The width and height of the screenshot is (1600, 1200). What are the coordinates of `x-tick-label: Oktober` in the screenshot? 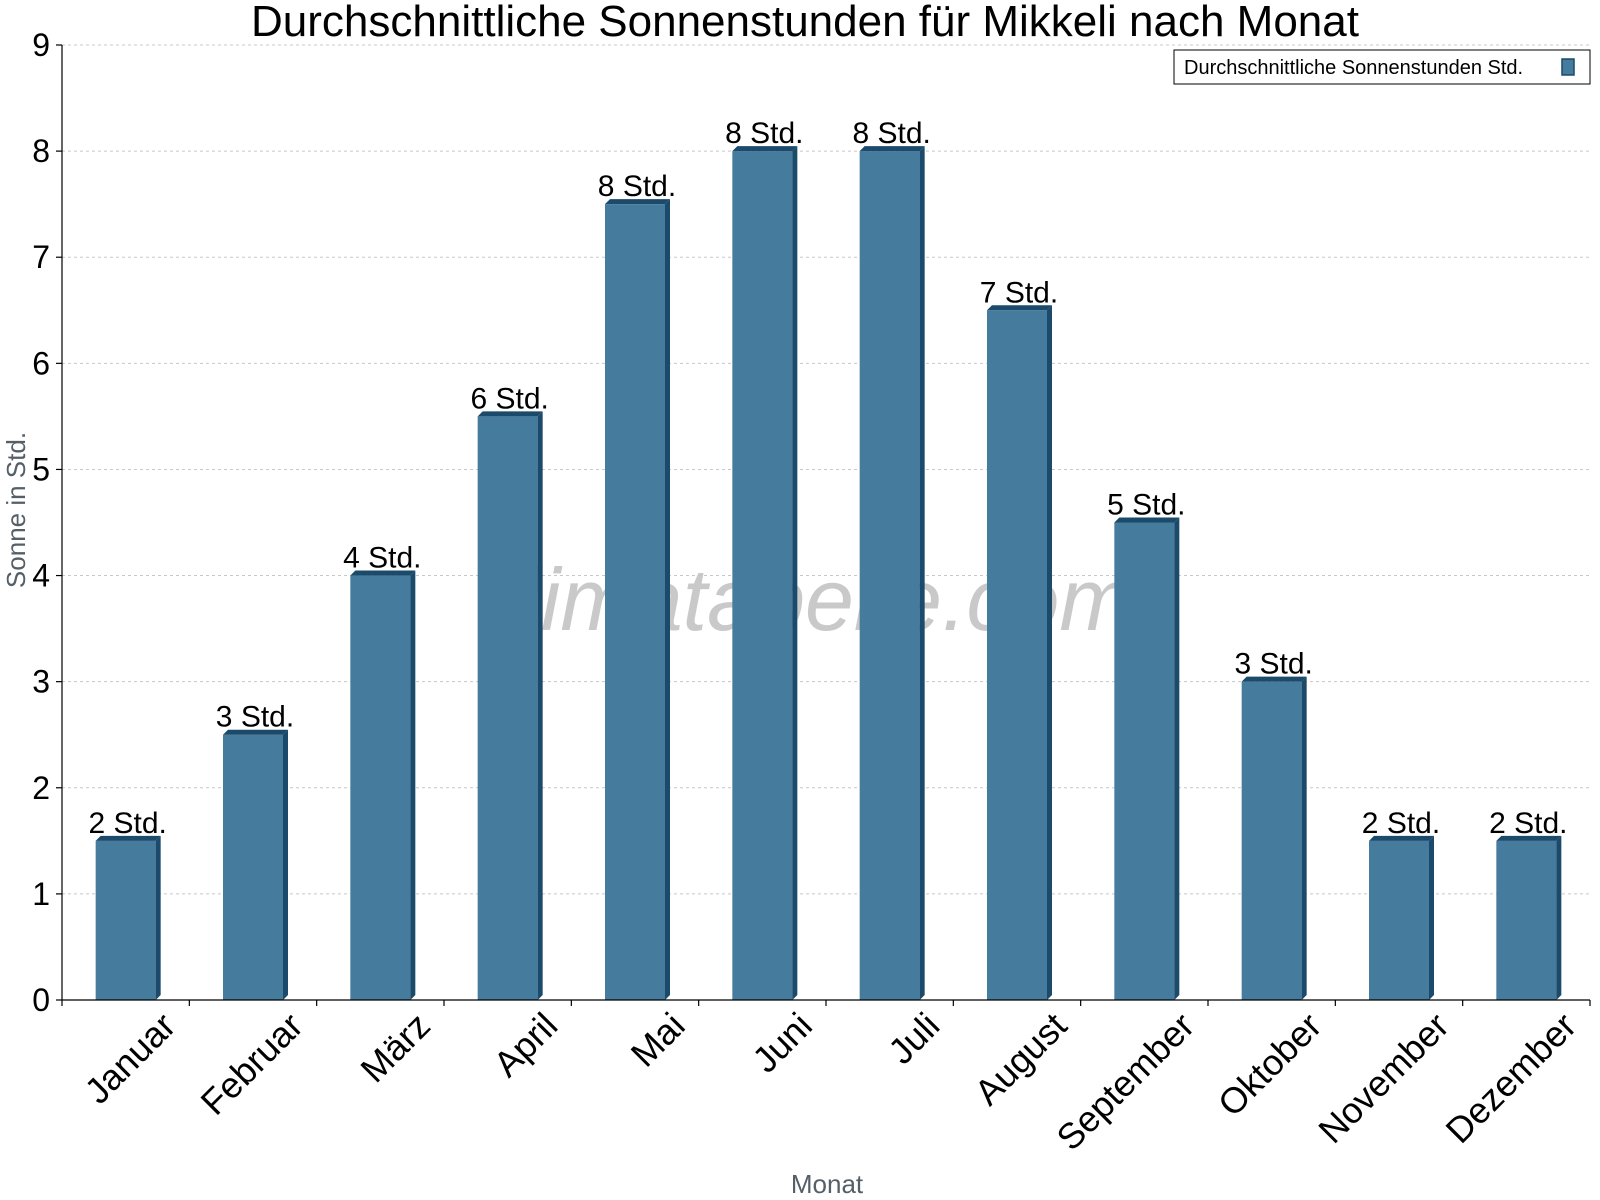 It's located at (1270, 1065).